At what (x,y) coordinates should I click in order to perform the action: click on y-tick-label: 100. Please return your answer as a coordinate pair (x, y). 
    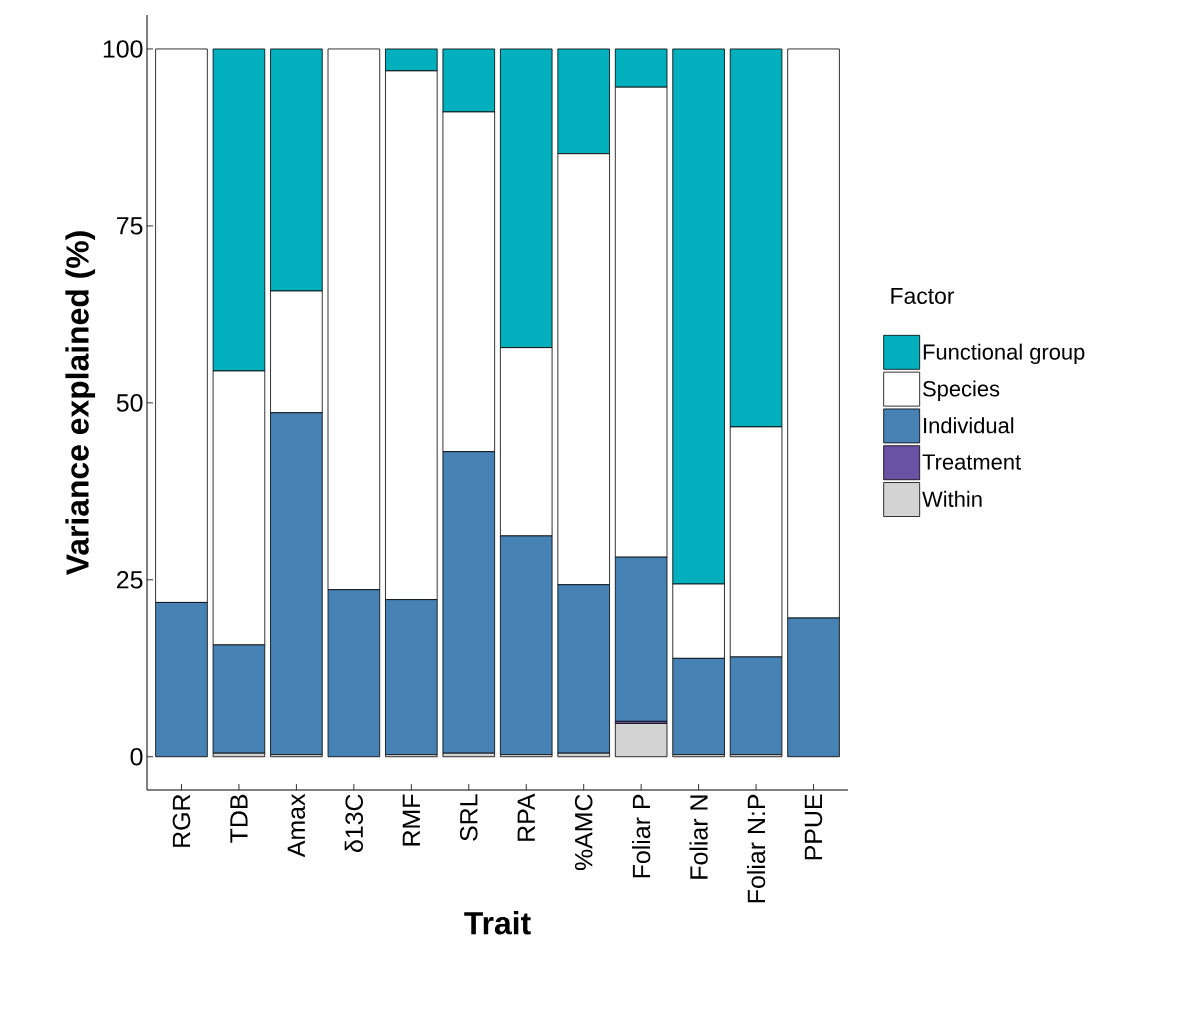
    Looking at the image, I should click on (123, 49).